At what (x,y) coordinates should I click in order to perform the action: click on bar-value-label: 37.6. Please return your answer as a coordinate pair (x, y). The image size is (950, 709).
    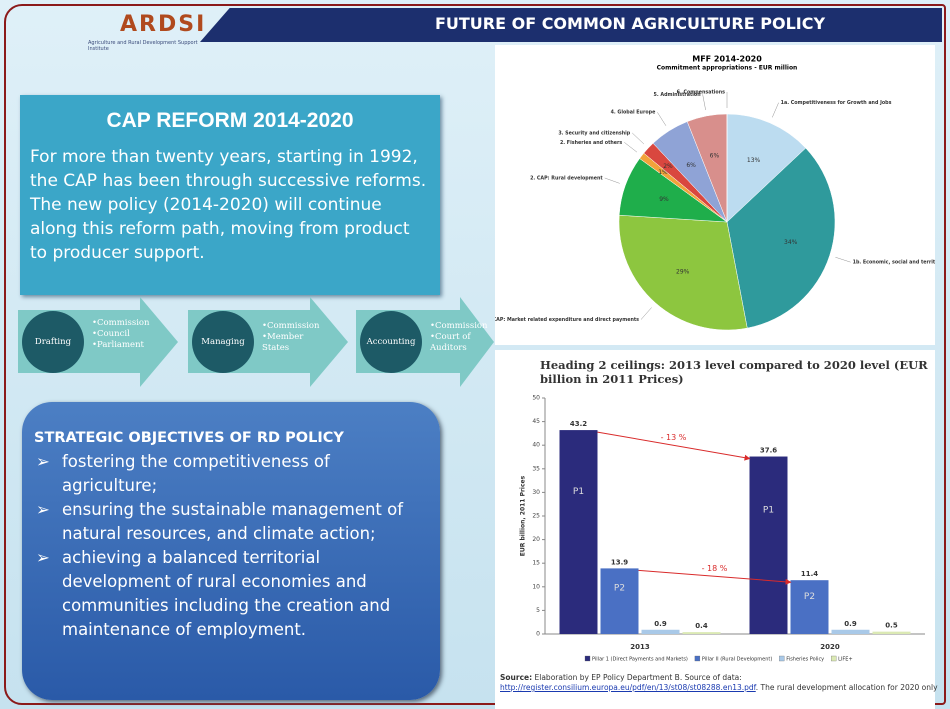
    Looking at the image, I should click on (768, 451).